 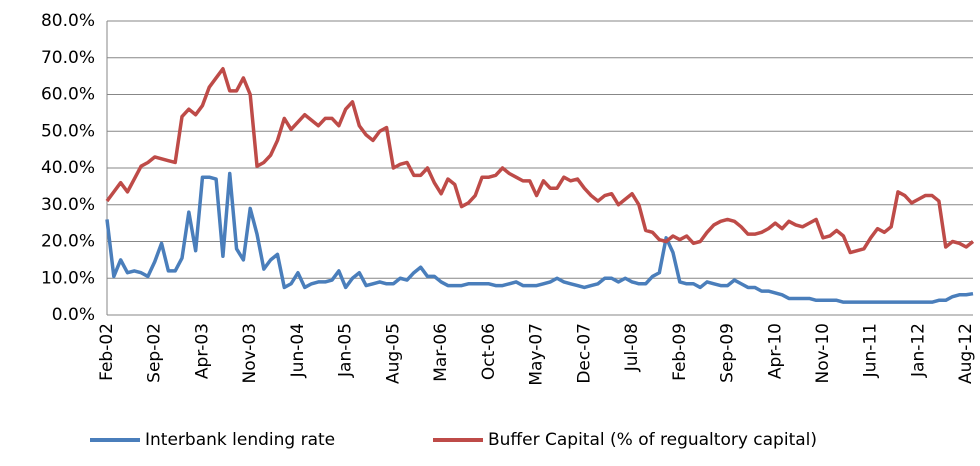 What do you see at coordinates (680, 352) in the screenshot?
I see `x-tick-label: Feb-09` at bounding box center [680, 352].